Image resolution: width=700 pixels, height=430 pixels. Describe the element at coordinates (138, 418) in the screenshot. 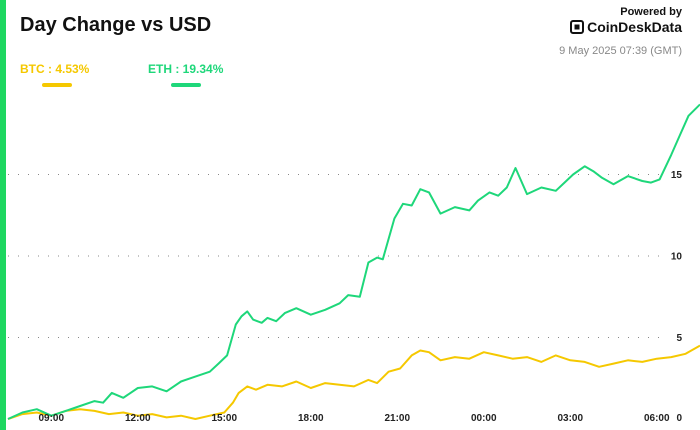

I see `x-tick-label: 12:00` at that location.